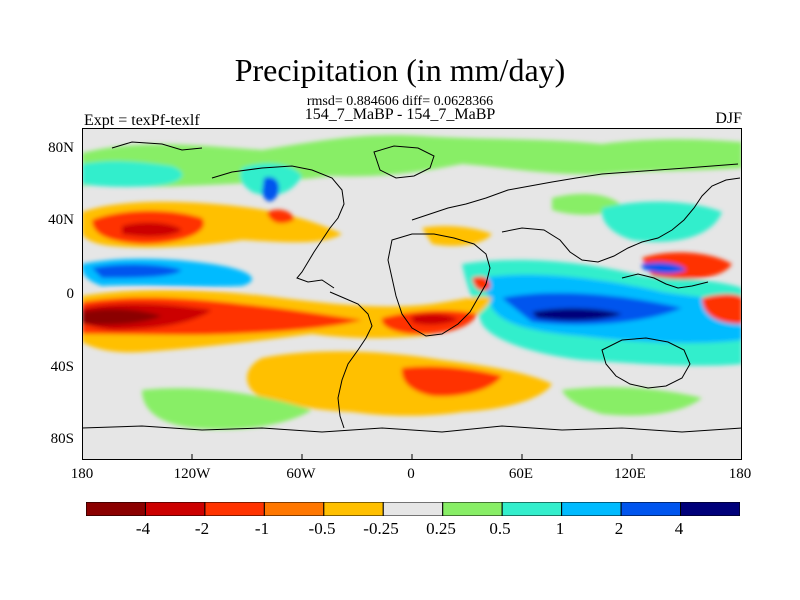  I want to click on south-orange-band, so click(399, 383).